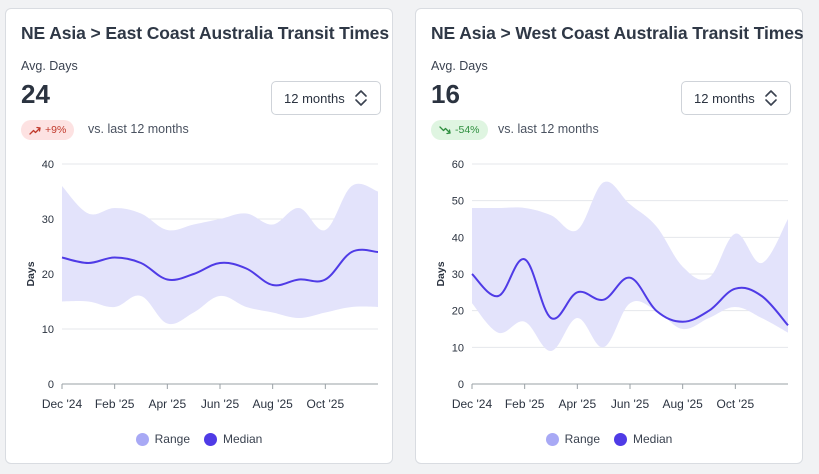 The width and height of the screenshot is (819, 474). I want to click on change-badge: -54%, so click(459, 130).